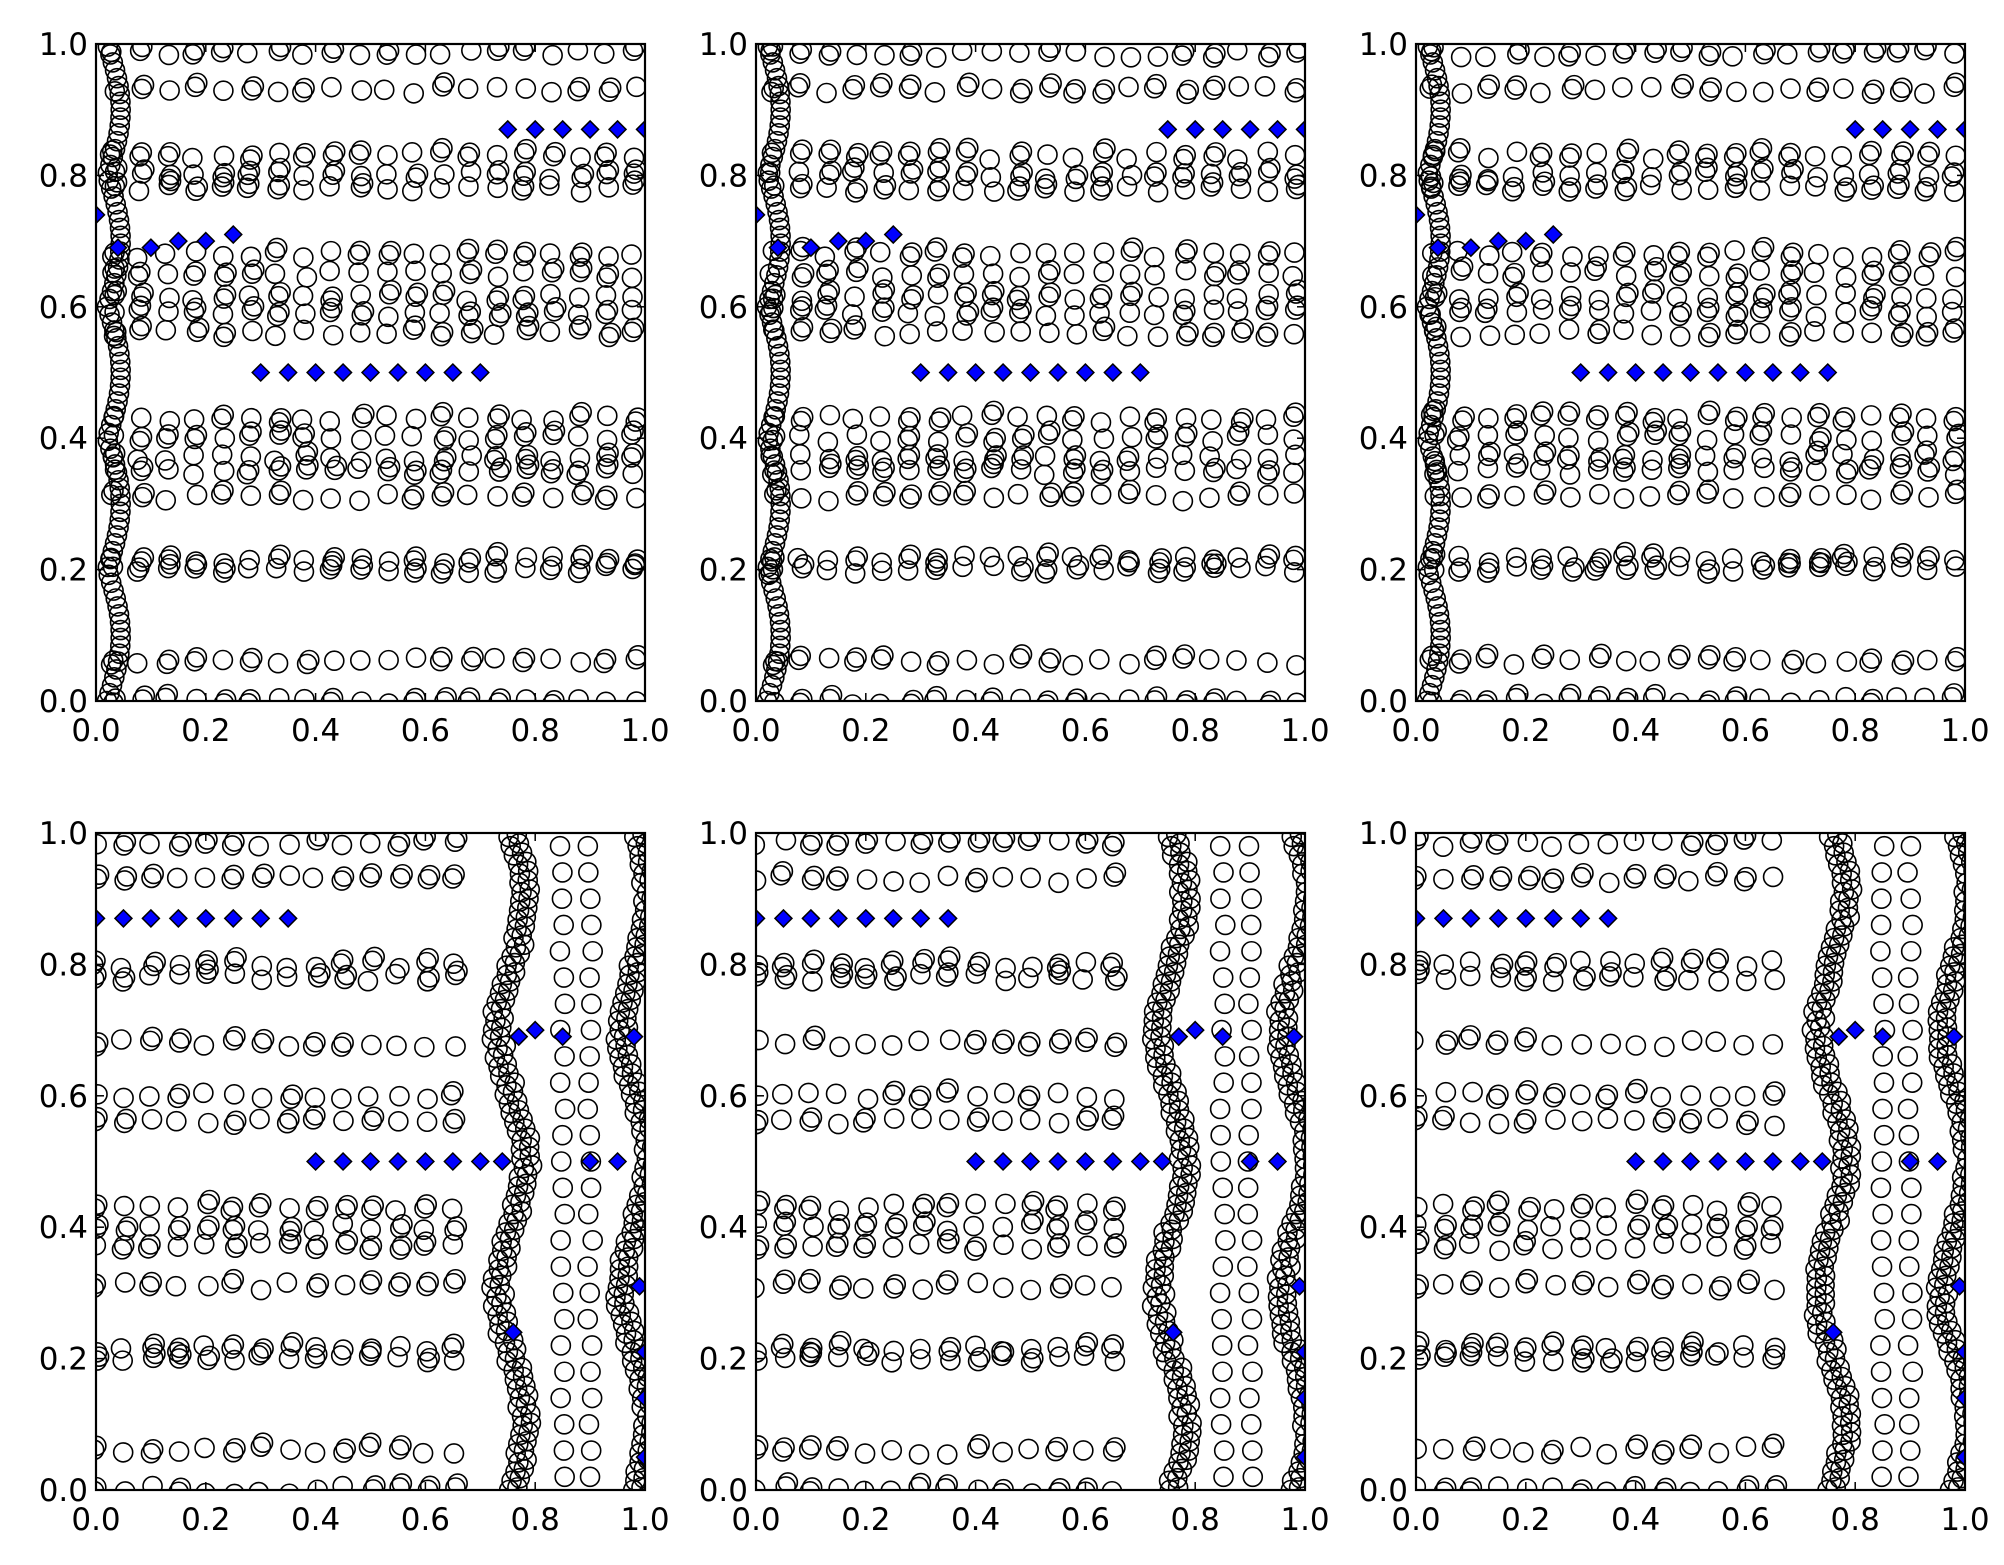 Image resolution: width=2004 pixels, height=1565 pixels. What do you see at coordinates (1964, 1520) in the screenshot?
I see `x-tick-label: 1.0` at bounding box center [1964, 1520].